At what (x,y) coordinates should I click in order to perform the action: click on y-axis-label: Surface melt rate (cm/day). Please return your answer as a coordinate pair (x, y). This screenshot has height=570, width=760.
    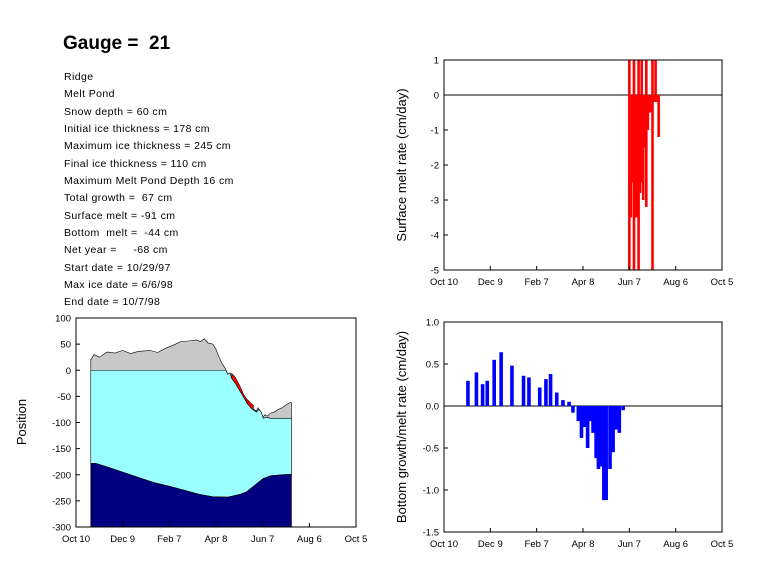
    Looking at the image, I should click on (401, 164).